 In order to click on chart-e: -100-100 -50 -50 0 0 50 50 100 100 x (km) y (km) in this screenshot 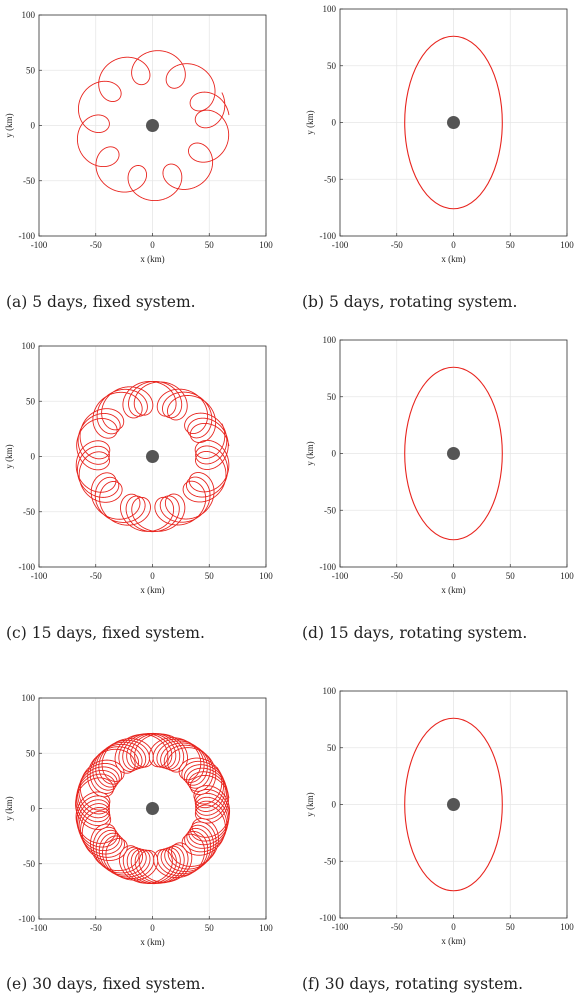, I will do `click(138, 820)`.